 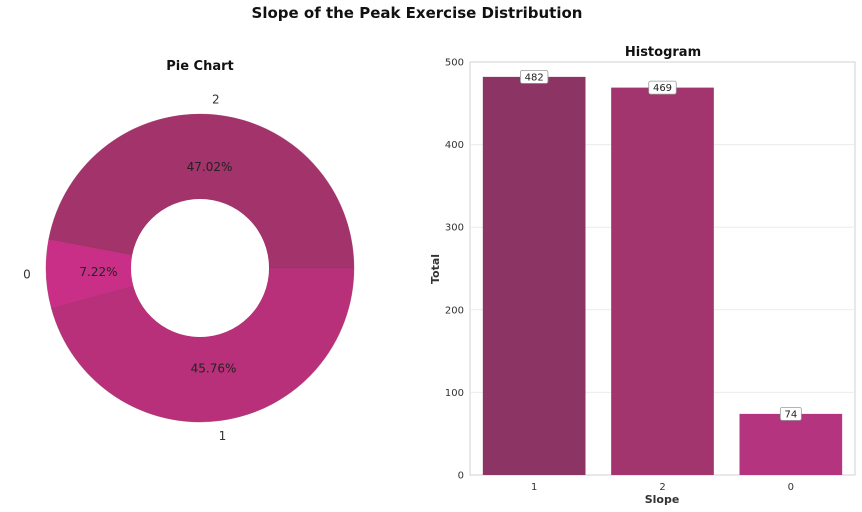 I want to click on y-tick-label: 400, so click(x=454, y=145).